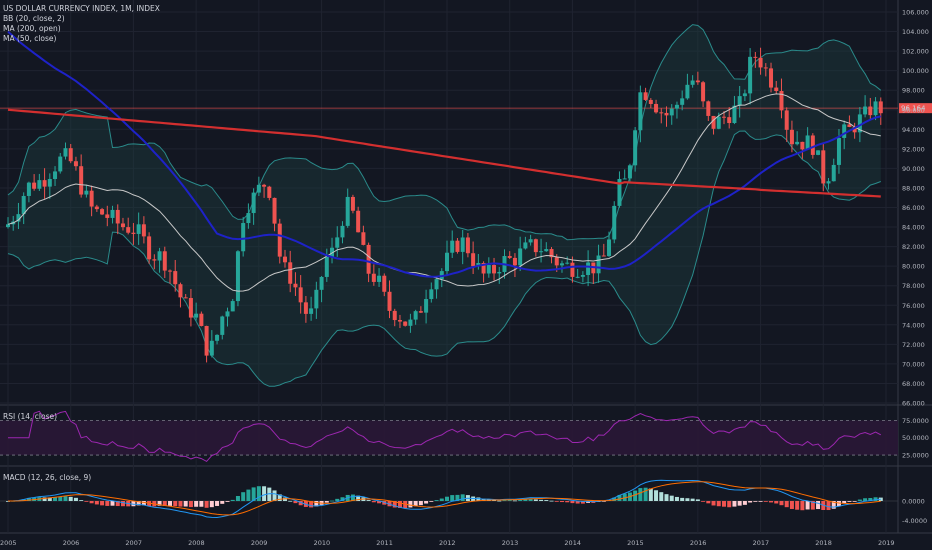  I want to click on y-tick-label: 106.000, so click(915, 13).